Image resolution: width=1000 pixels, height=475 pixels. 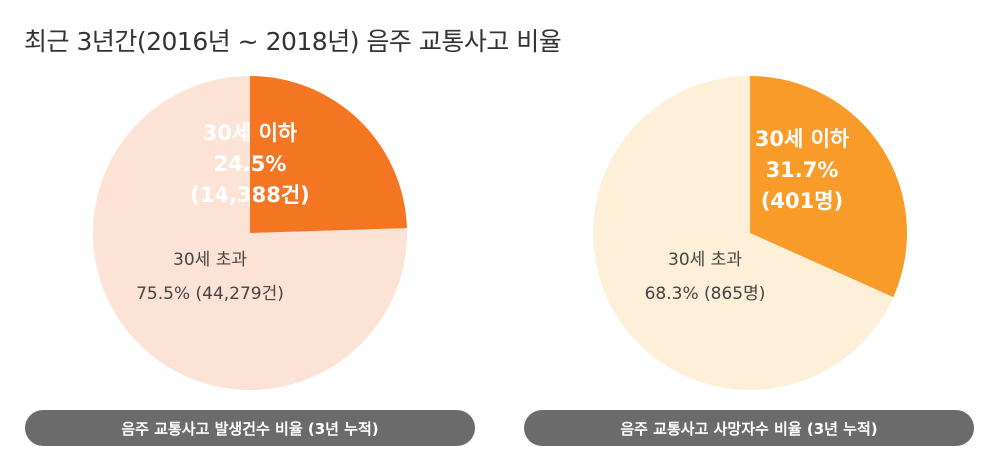 I want to click on slice-pct-over-30: 75.5% (44,279건), so click(x=210, y=294).